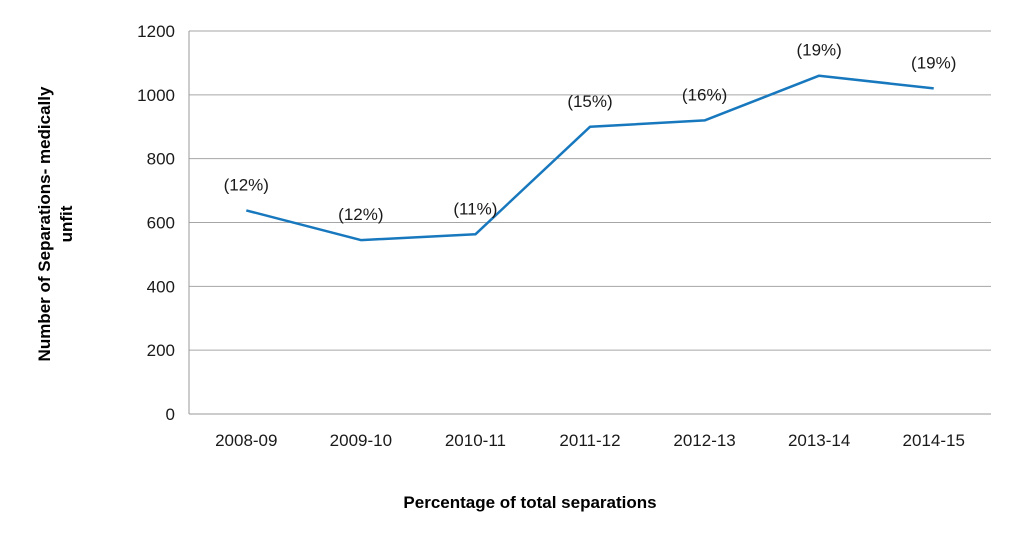 Image resolution: width=1021 pixels, height=538 pixels. I want to click on data-label: (11%), so click(475, 208).